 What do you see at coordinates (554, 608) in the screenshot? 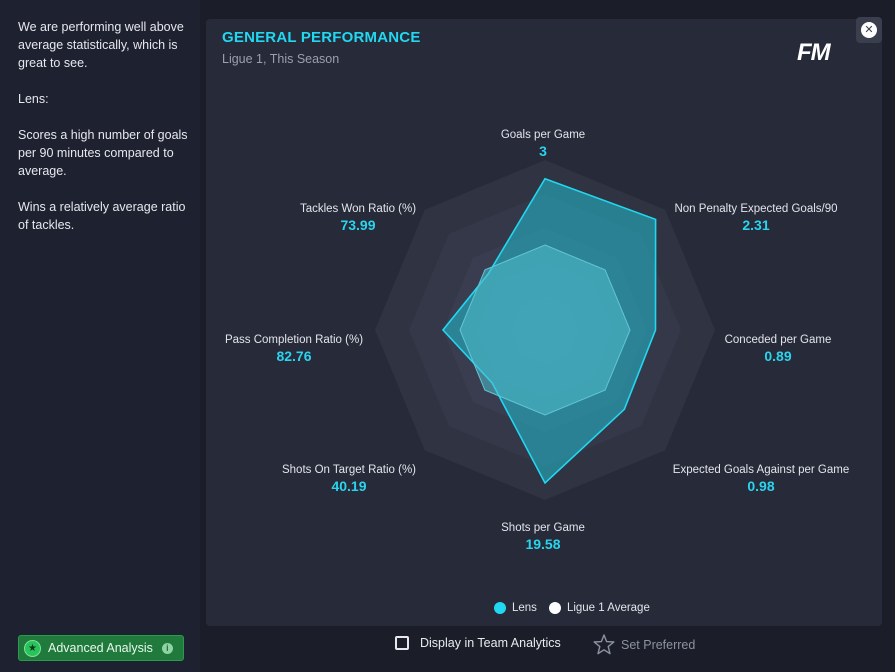
I see `legend-dot-average` at bounding box center [554, 608].